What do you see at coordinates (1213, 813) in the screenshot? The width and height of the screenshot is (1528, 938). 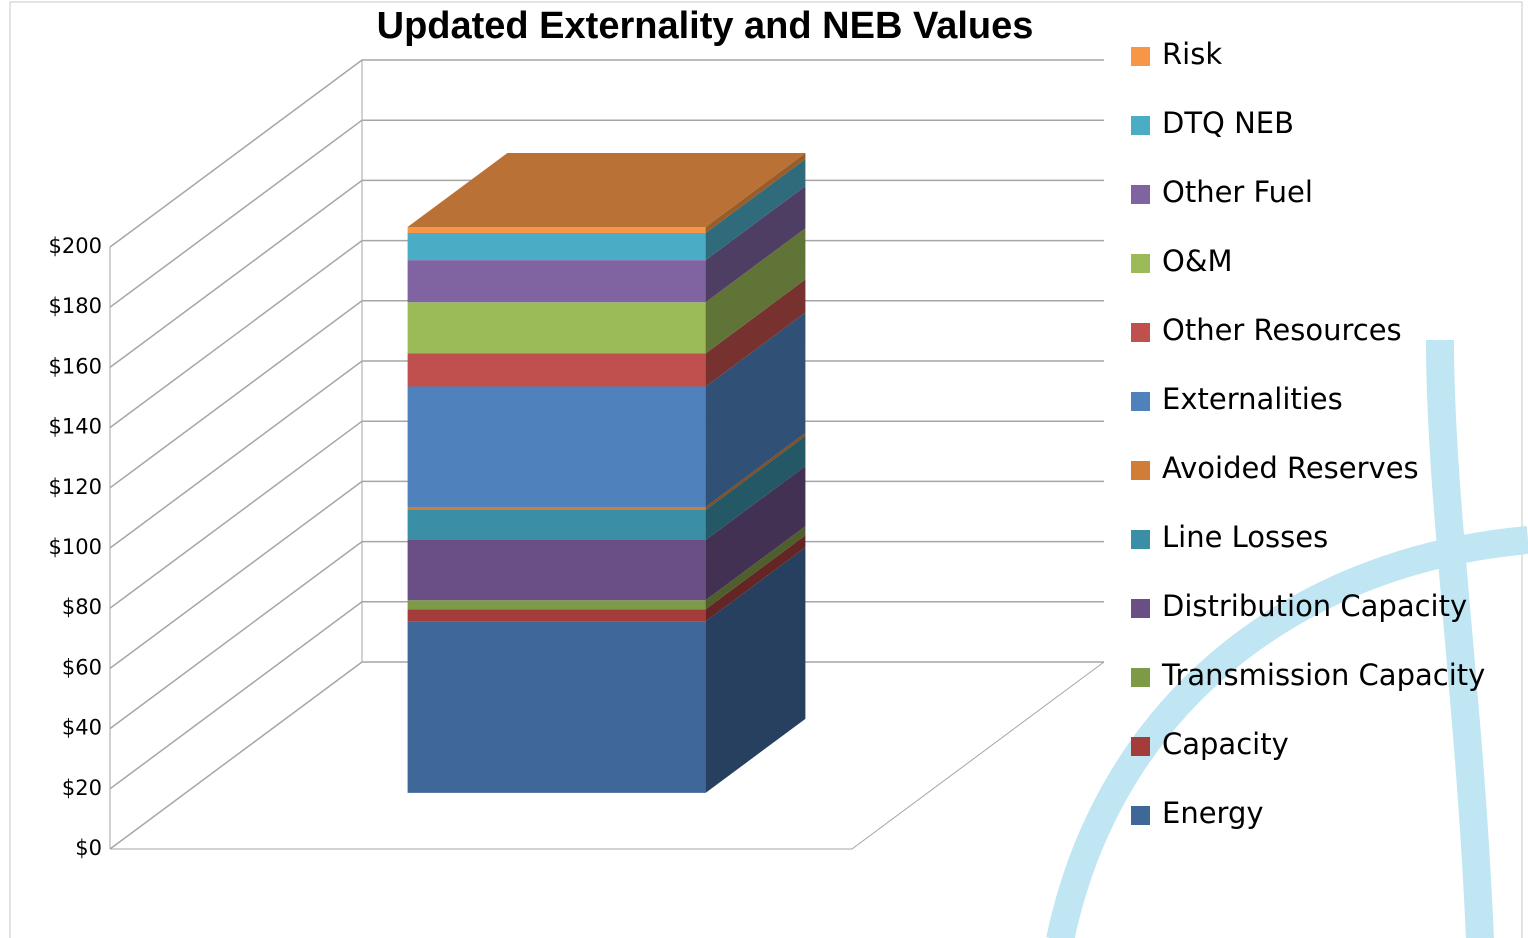 I see `legend-label: Energy` at bounding box center [1213, 813].